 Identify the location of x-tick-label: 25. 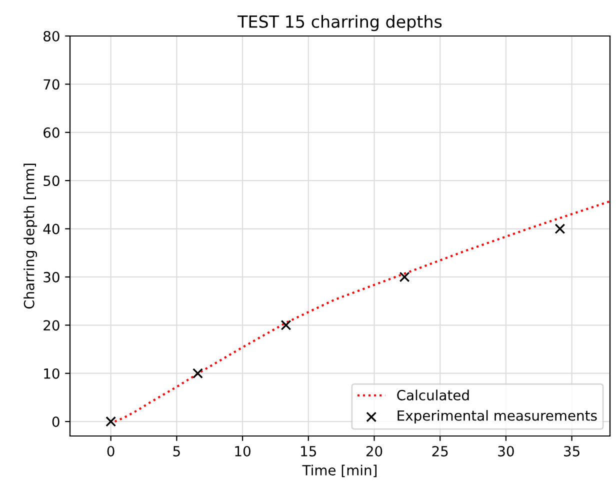
(440, 451).